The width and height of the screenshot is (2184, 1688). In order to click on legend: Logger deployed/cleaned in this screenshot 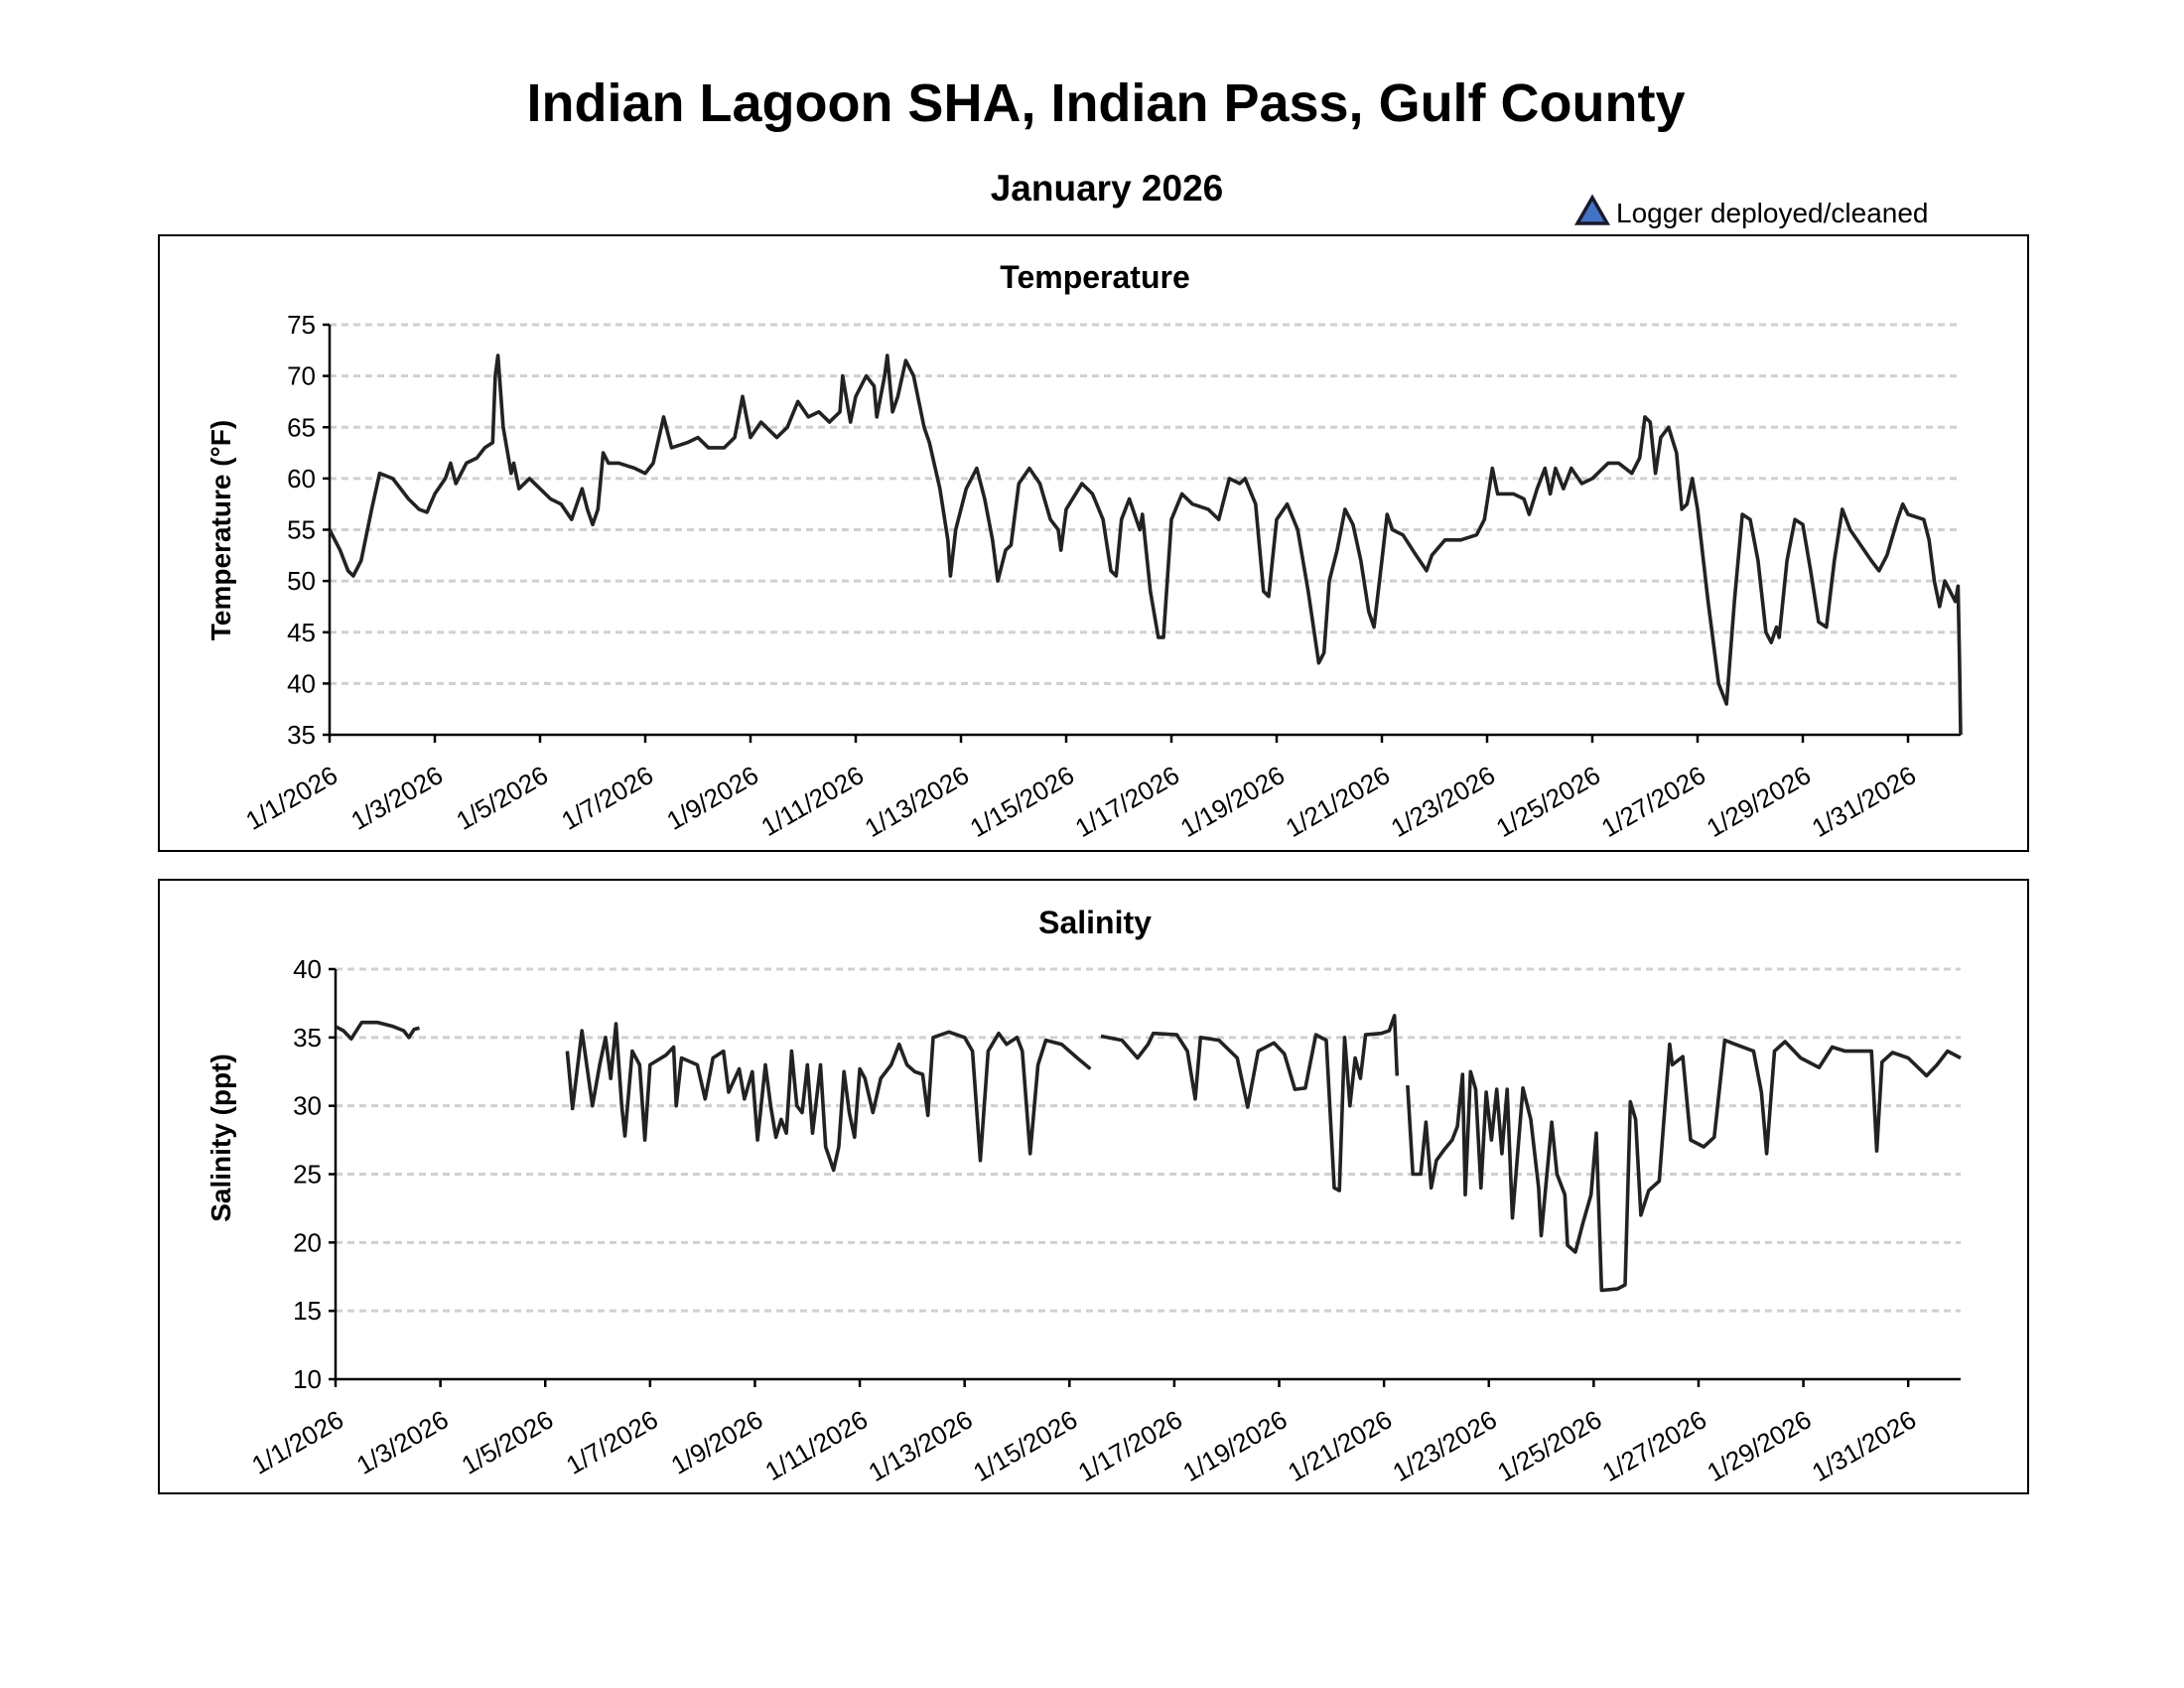, I will do `click(1750, 211)`.